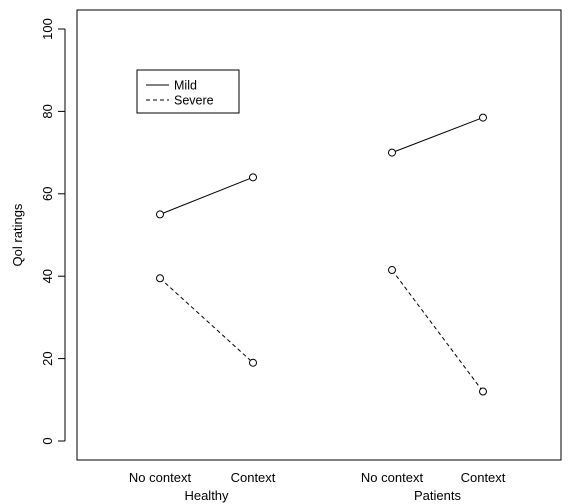 This screenshot has height=504, width=572. I want to click on x-group-label: Healthy, so click(206, 495).